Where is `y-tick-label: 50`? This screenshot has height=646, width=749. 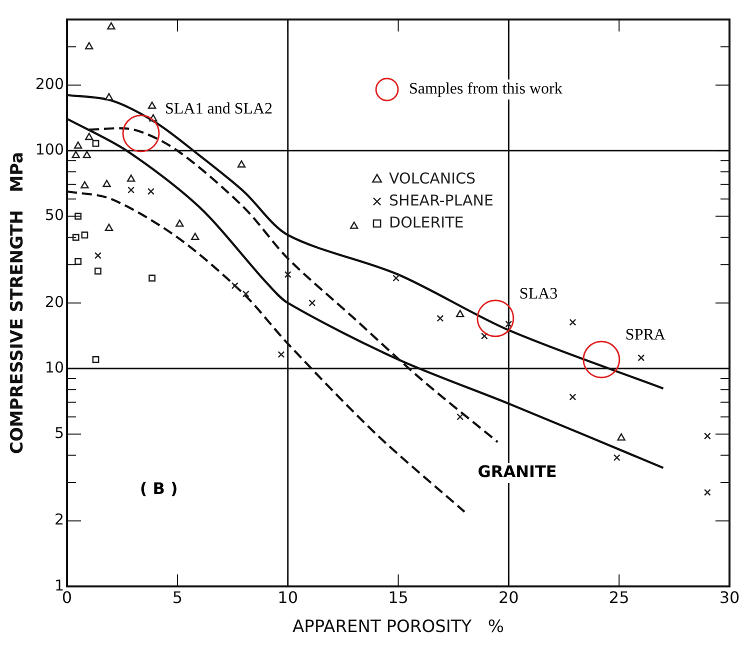
y-tick-label: 50 is located at coordinates (54, 215).